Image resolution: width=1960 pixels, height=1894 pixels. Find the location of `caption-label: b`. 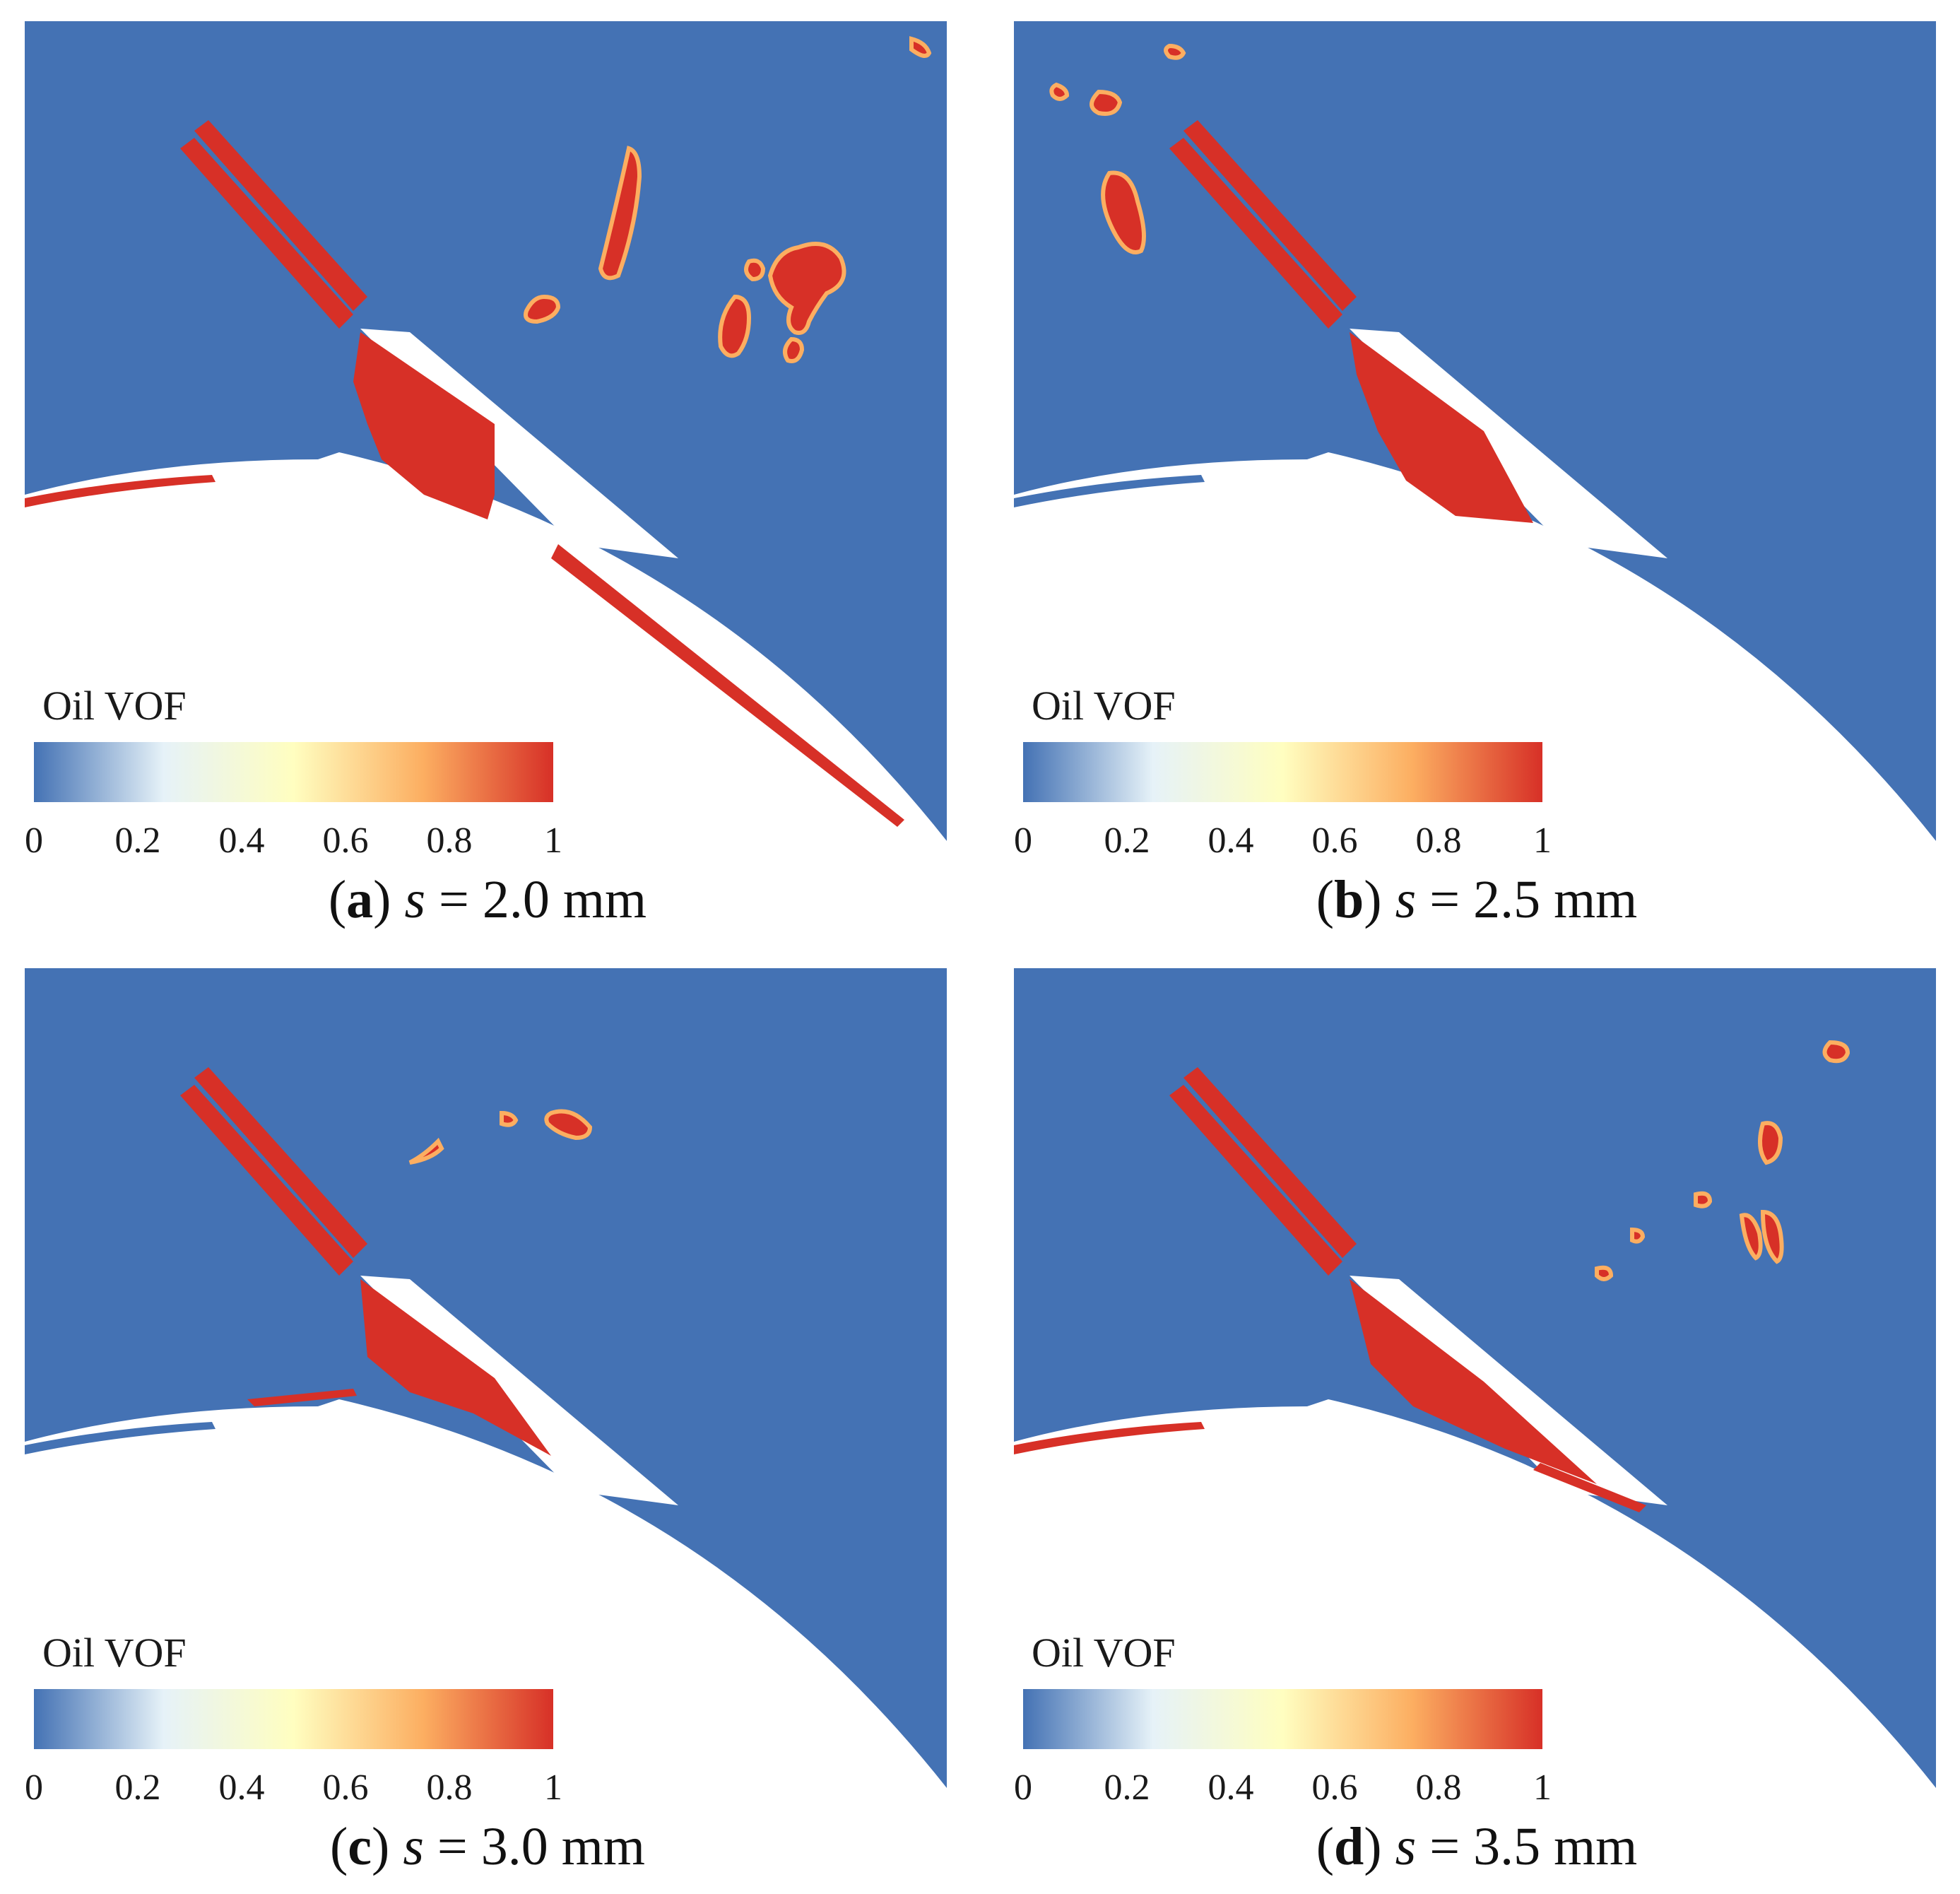

caption-label: b is located at coordinates (1349, 899).